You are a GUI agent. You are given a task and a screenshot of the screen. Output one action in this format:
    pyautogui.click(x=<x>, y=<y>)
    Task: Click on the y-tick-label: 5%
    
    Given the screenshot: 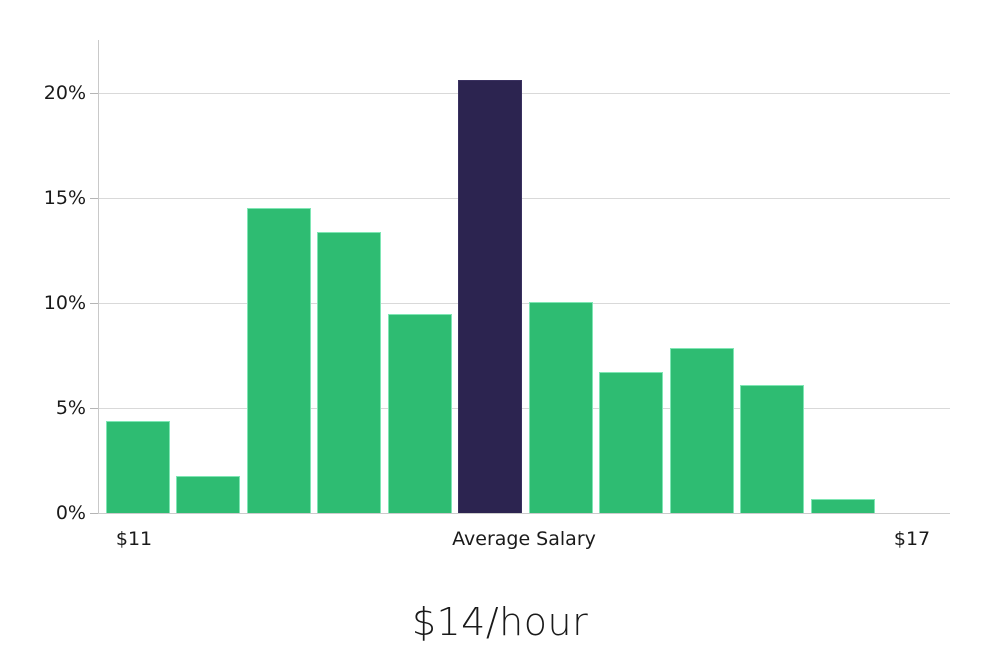 What is the action you would take?
    pyautogui.click(x=70, y=407)
    